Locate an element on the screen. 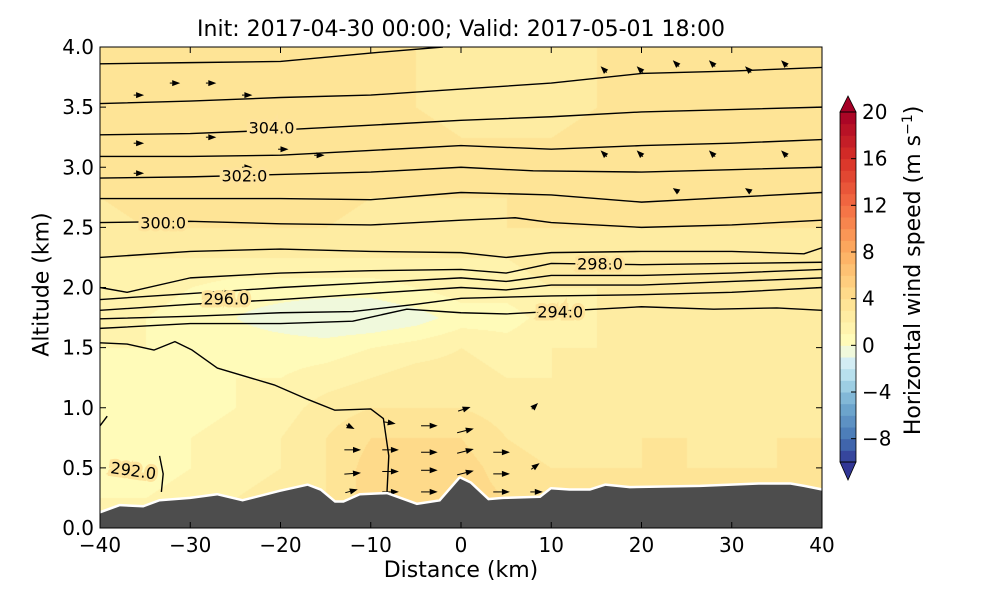 The height and width of the screenshot is (600, 1000). x-tick-label: −10 is located at coordinates (371, 545).